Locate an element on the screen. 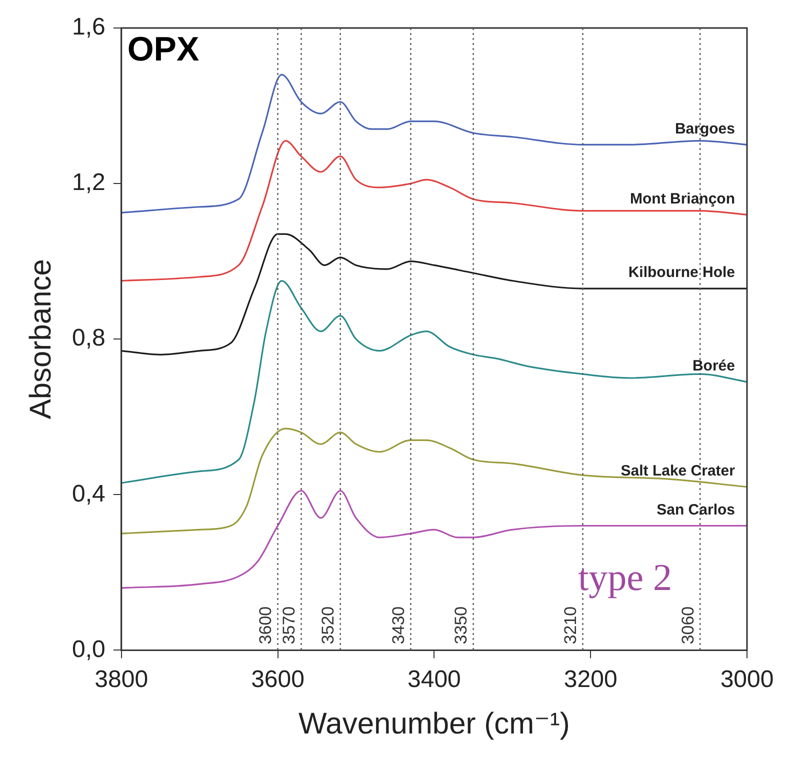 This screenshot has width=787, height=757. y-tick-label: 1,6 is located at coordinates (89, 27).